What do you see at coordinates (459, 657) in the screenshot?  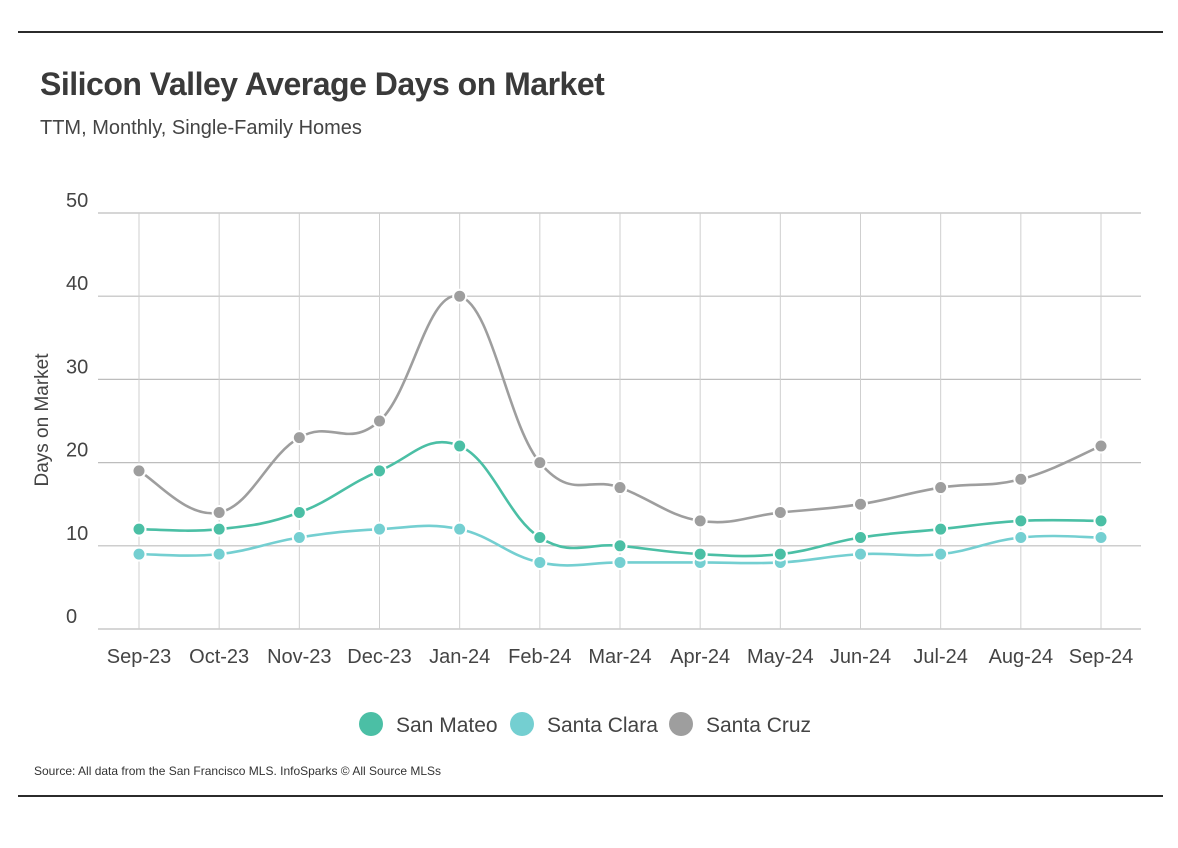 I see `x-tick-label: Jan-24` at bounding box center [459, 657].